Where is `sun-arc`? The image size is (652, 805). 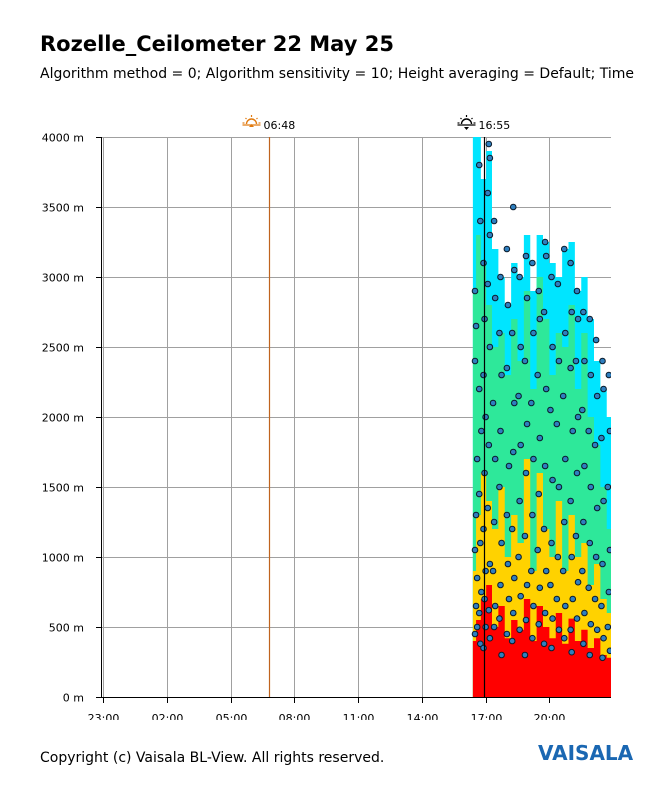 sun-arc is located at coordinates (251, 121).